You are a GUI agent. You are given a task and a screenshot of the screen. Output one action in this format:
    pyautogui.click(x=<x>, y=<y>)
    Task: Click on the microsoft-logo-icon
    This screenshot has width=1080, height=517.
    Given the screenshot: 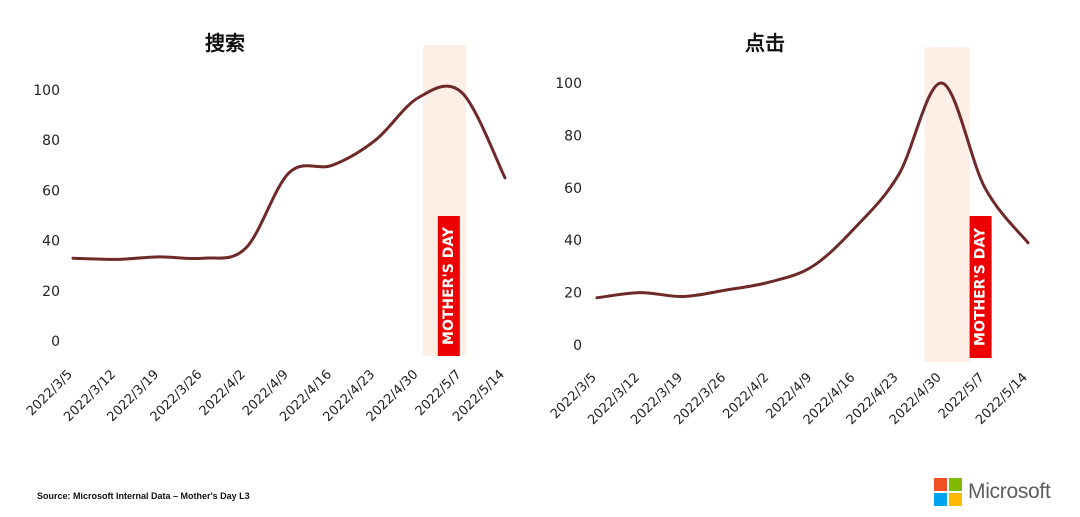 What is the action you would take?
    pyautogui.click(x=948, y=492)
    